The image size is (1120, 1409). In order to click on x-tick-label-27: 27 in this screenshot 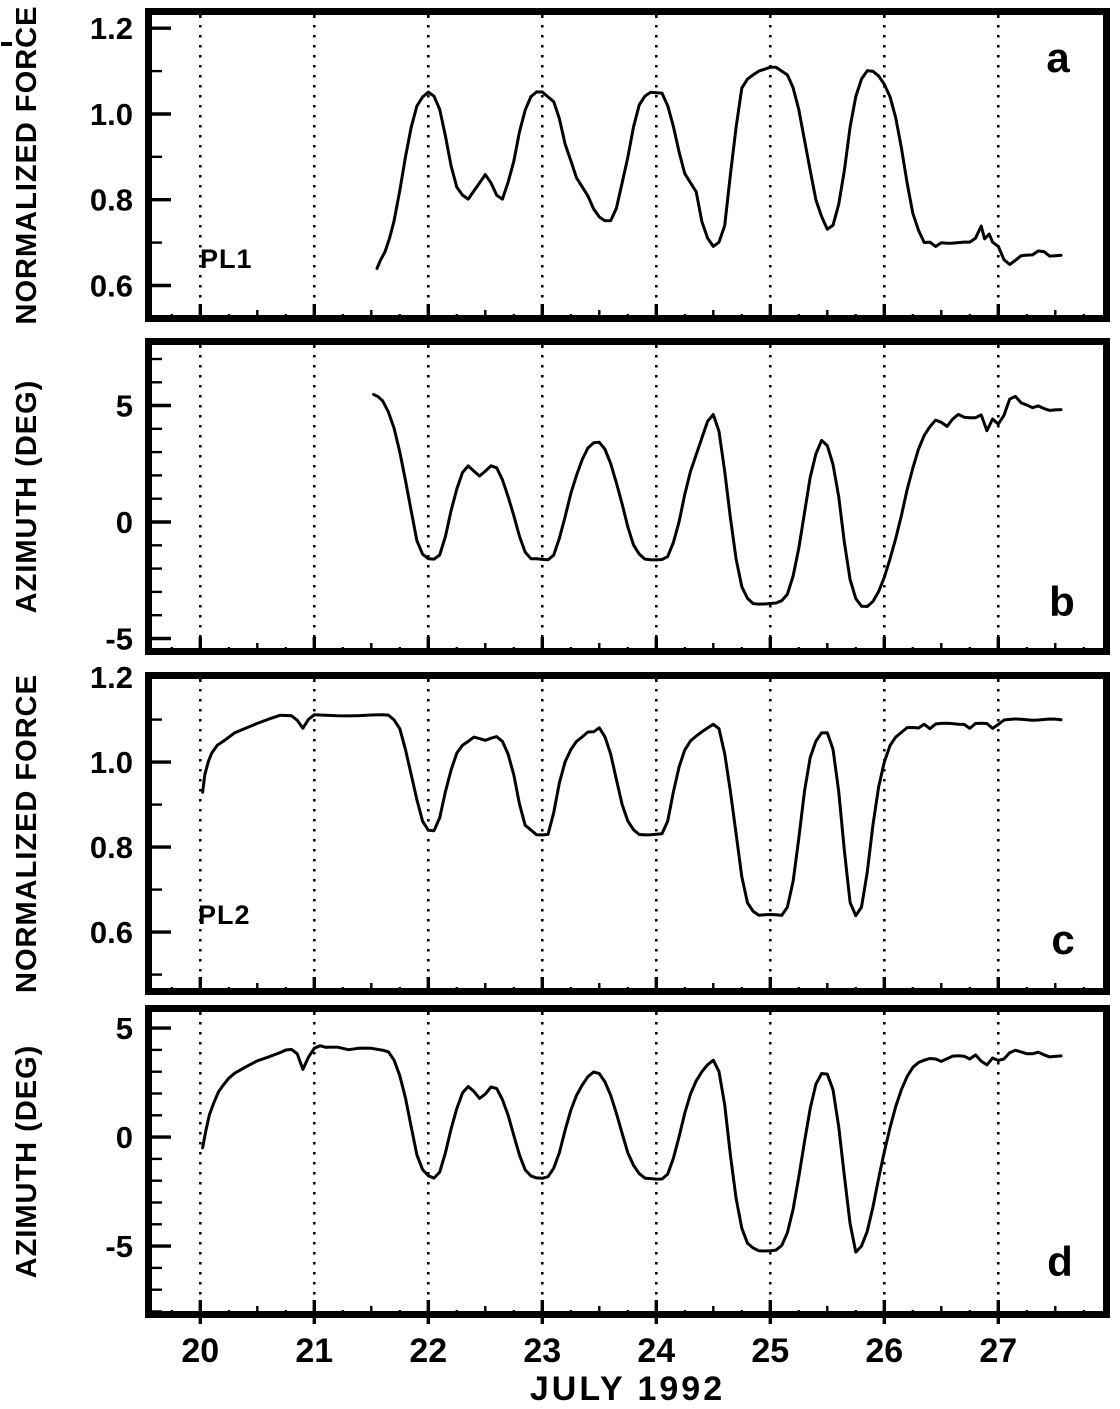, I will do `click(998, 1351)`.